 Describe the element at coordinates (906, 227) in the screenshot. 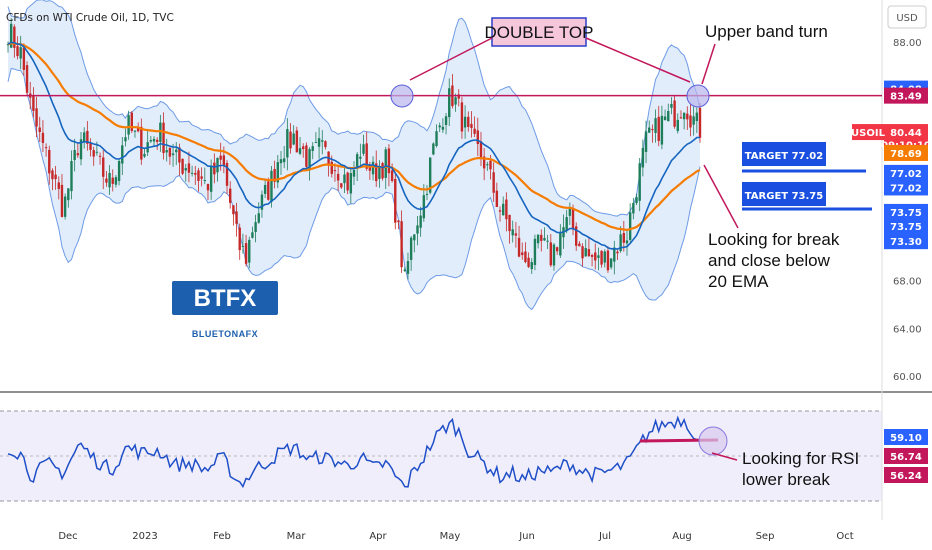

I see `price-label-8: 73.75` at that location.